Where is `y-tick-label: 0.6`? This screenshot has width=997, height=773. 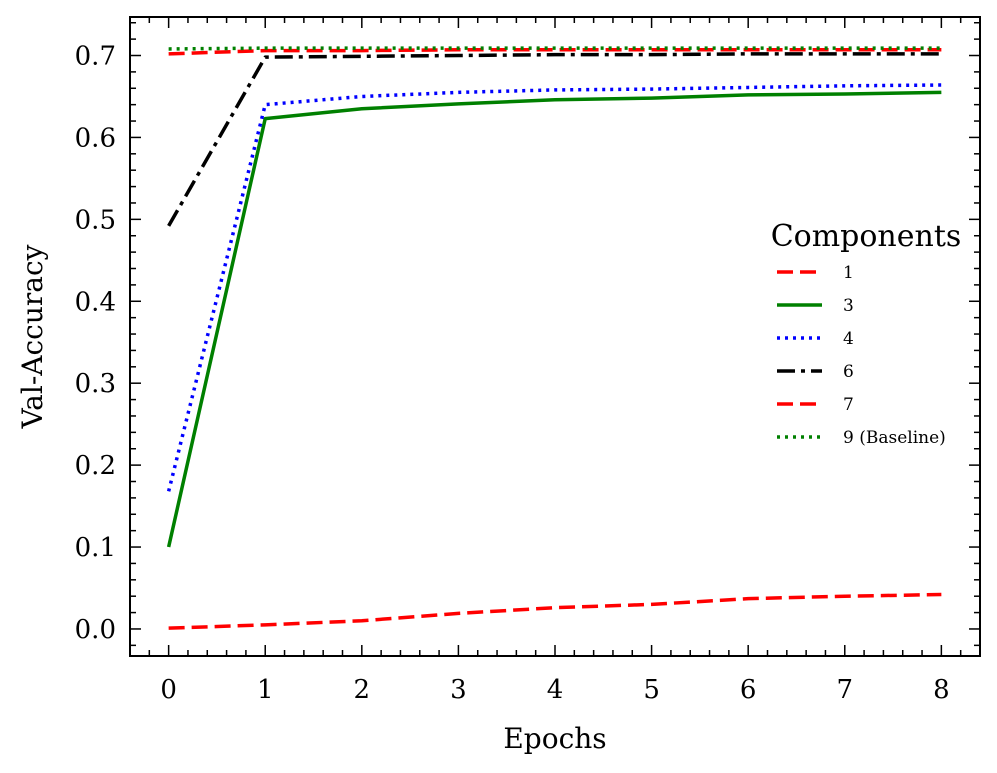
y-tick-label: 0.6 is located at coordinates (95, 138).